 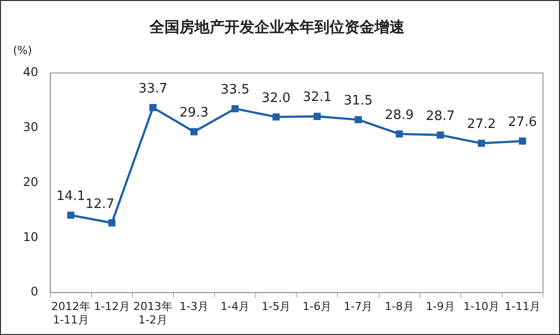 I want to click on y-tick-label: 20, so click(x=30, y=181).